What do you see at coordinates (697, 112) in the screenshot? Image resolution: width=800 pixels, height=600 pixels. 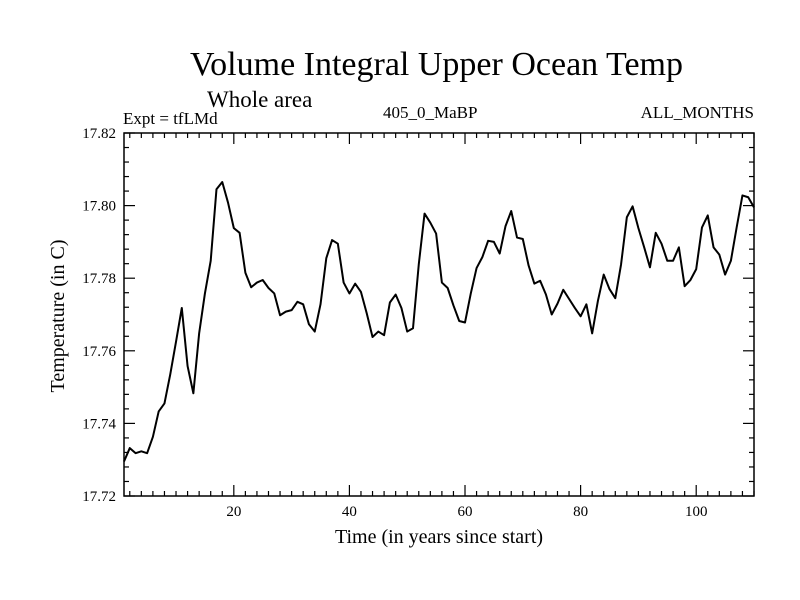 I see `months-label: ALL_MONTHS` at bounding box center [697, 112].